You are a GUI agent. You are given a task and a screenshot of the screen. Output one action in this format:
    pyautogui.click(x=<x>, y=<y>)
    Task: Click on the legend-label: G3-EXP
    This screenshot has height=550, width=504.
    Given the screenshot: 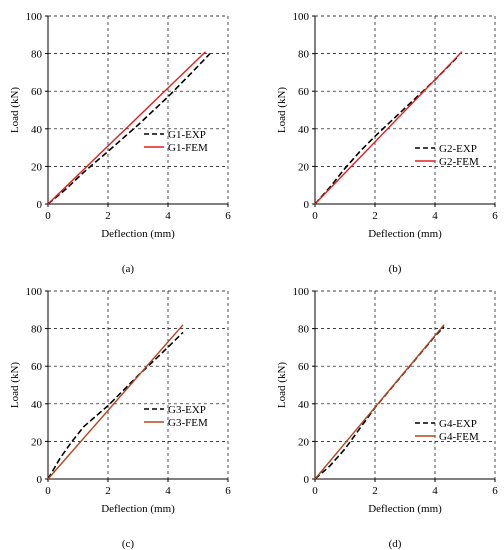 What is the action you would take?
    pyautogui.click(x=187, y=410)
    